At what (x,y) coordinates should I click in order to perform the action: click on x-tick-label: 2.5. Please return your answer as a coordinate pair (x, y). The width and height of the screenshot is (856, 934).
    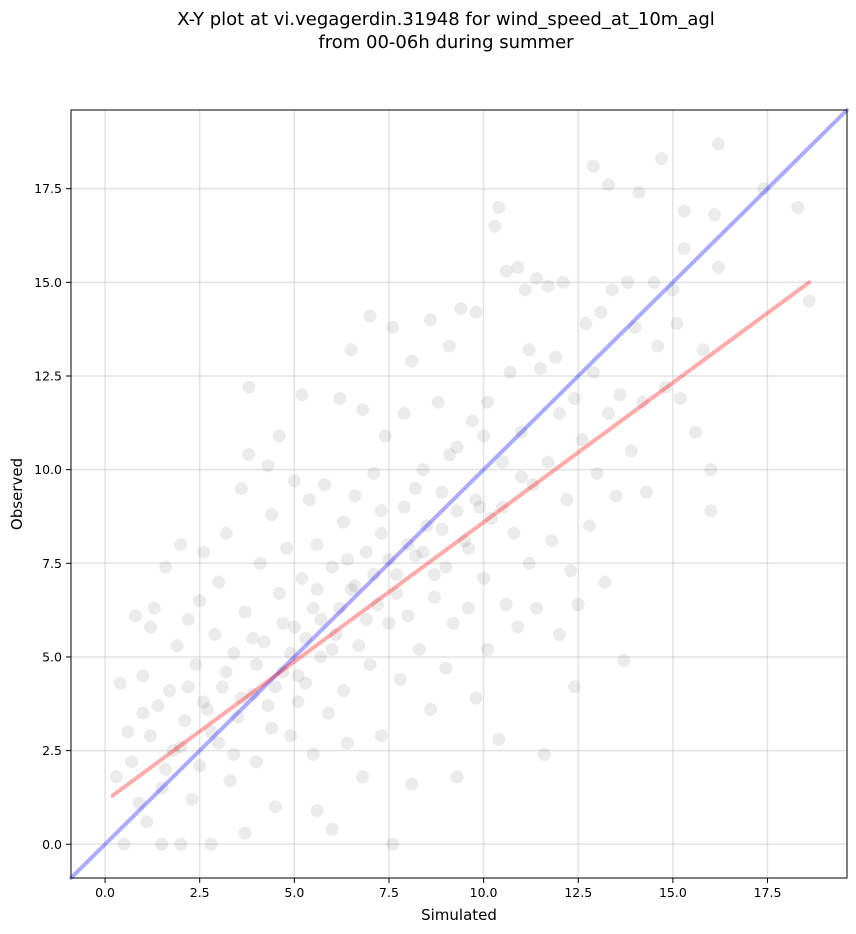
    Looking at the image, I should click on (200, 892).